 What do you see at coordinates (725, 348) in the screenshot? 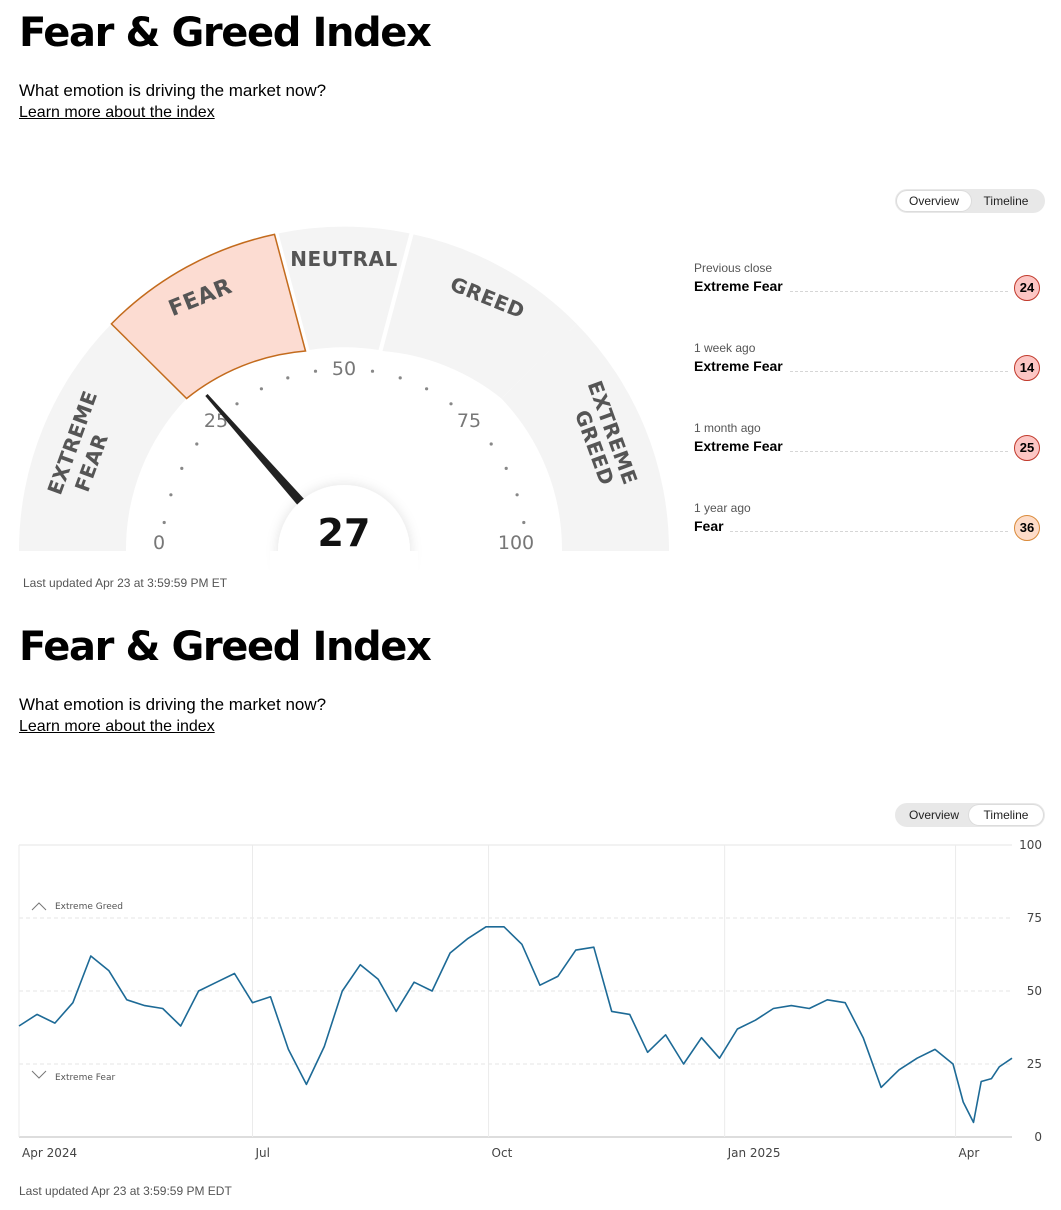
I see `history-label: 1 week ago` at bounding box center [725, 348].